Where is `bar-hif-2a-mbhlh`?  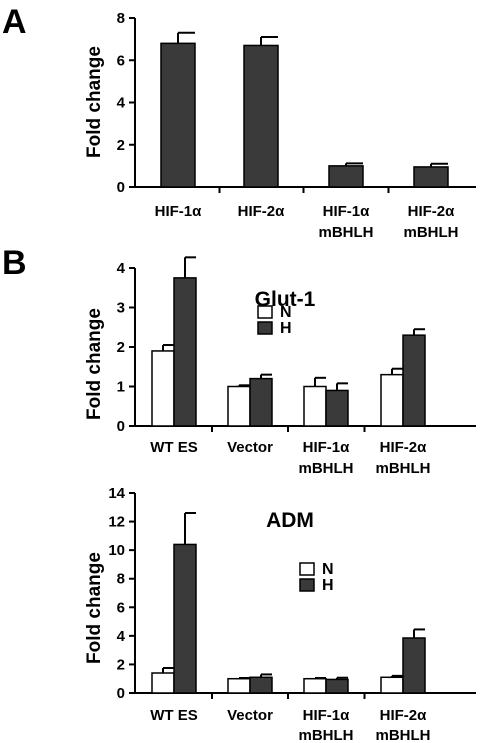 bar-hif-2a-mbhlh is located at coordinates (431, 177).